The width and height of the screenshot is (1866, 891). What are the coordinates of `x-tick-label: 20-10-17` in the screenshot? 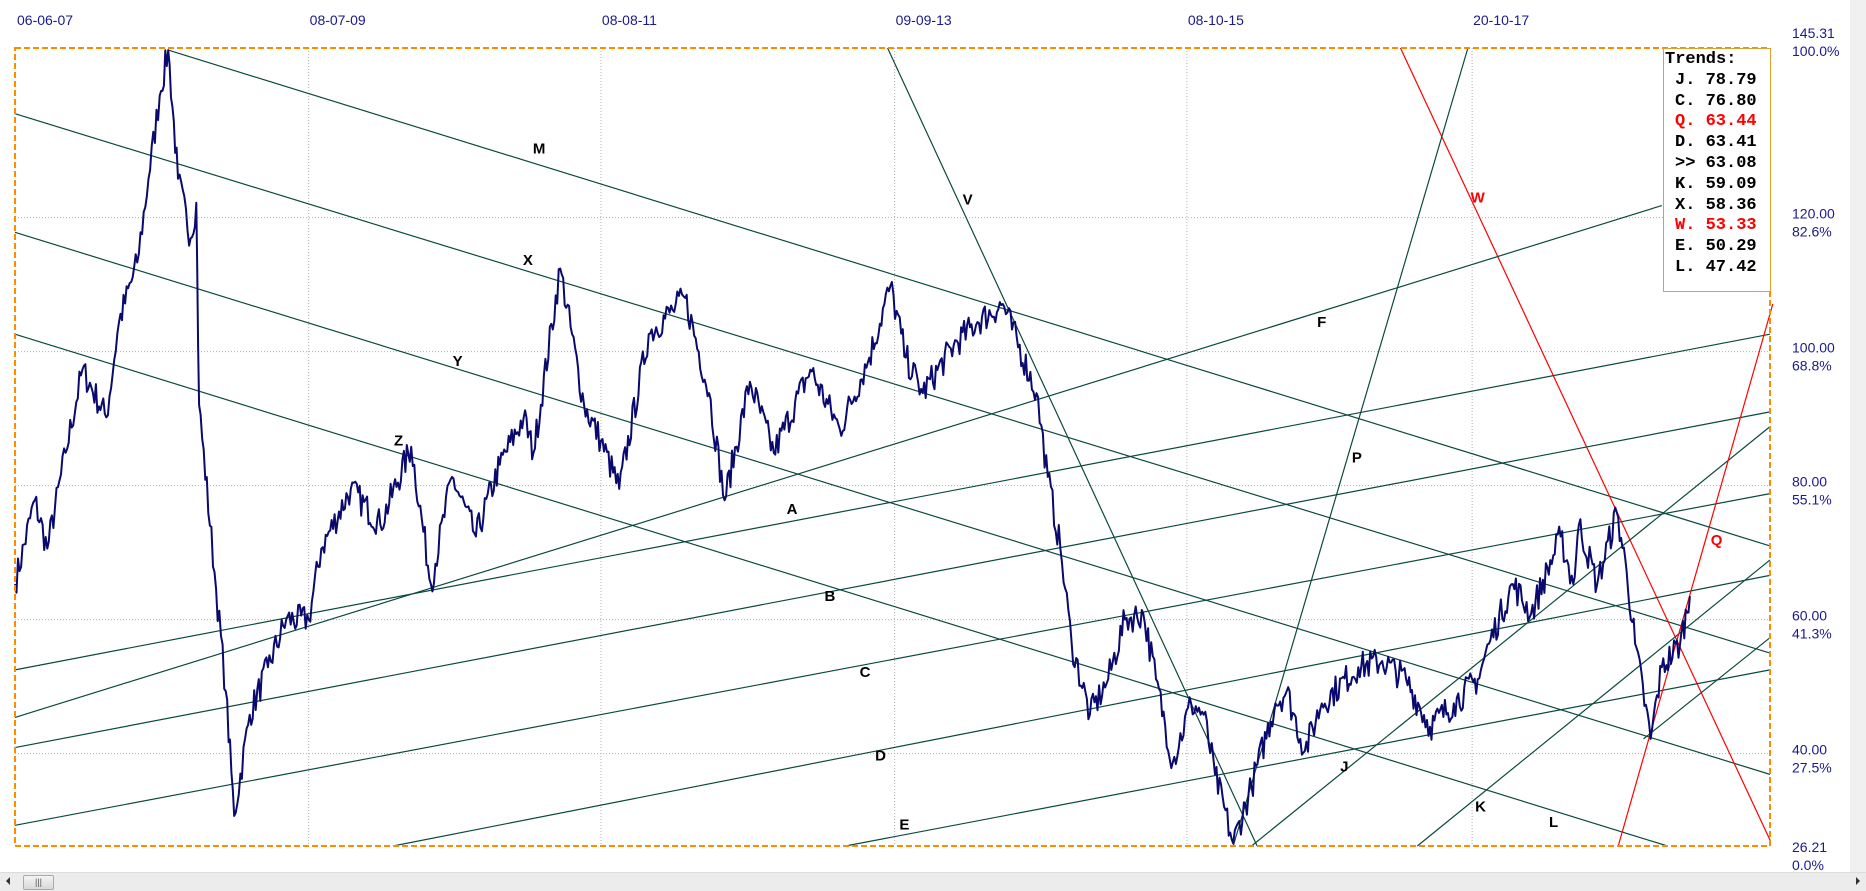 It's located at (1501, 20).